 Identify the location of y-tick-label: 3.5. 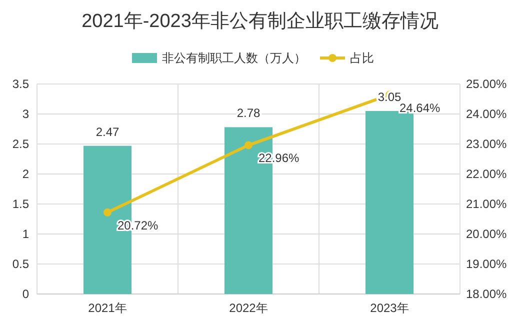
(21, 84).